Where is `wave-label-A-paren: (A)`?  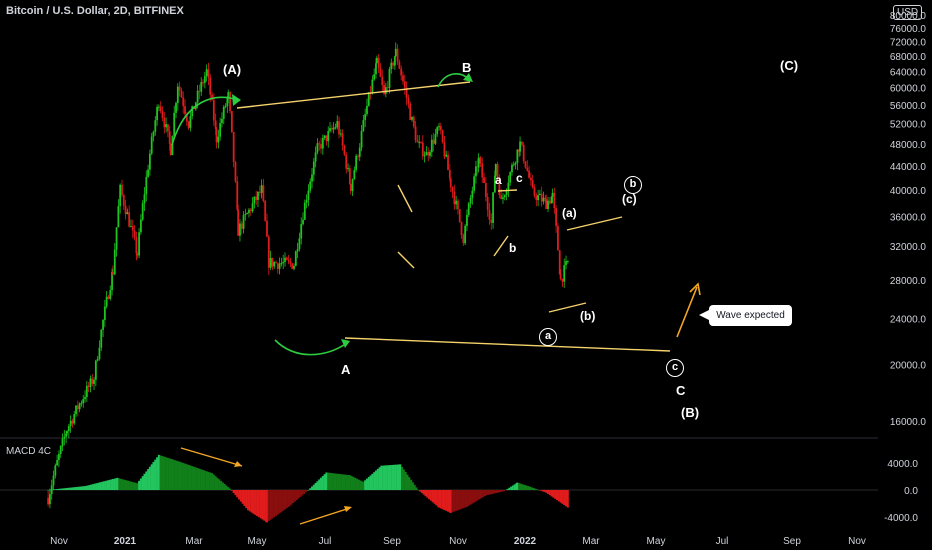 wave-label-A-paren: (A) is located at coordinates (232, 69).